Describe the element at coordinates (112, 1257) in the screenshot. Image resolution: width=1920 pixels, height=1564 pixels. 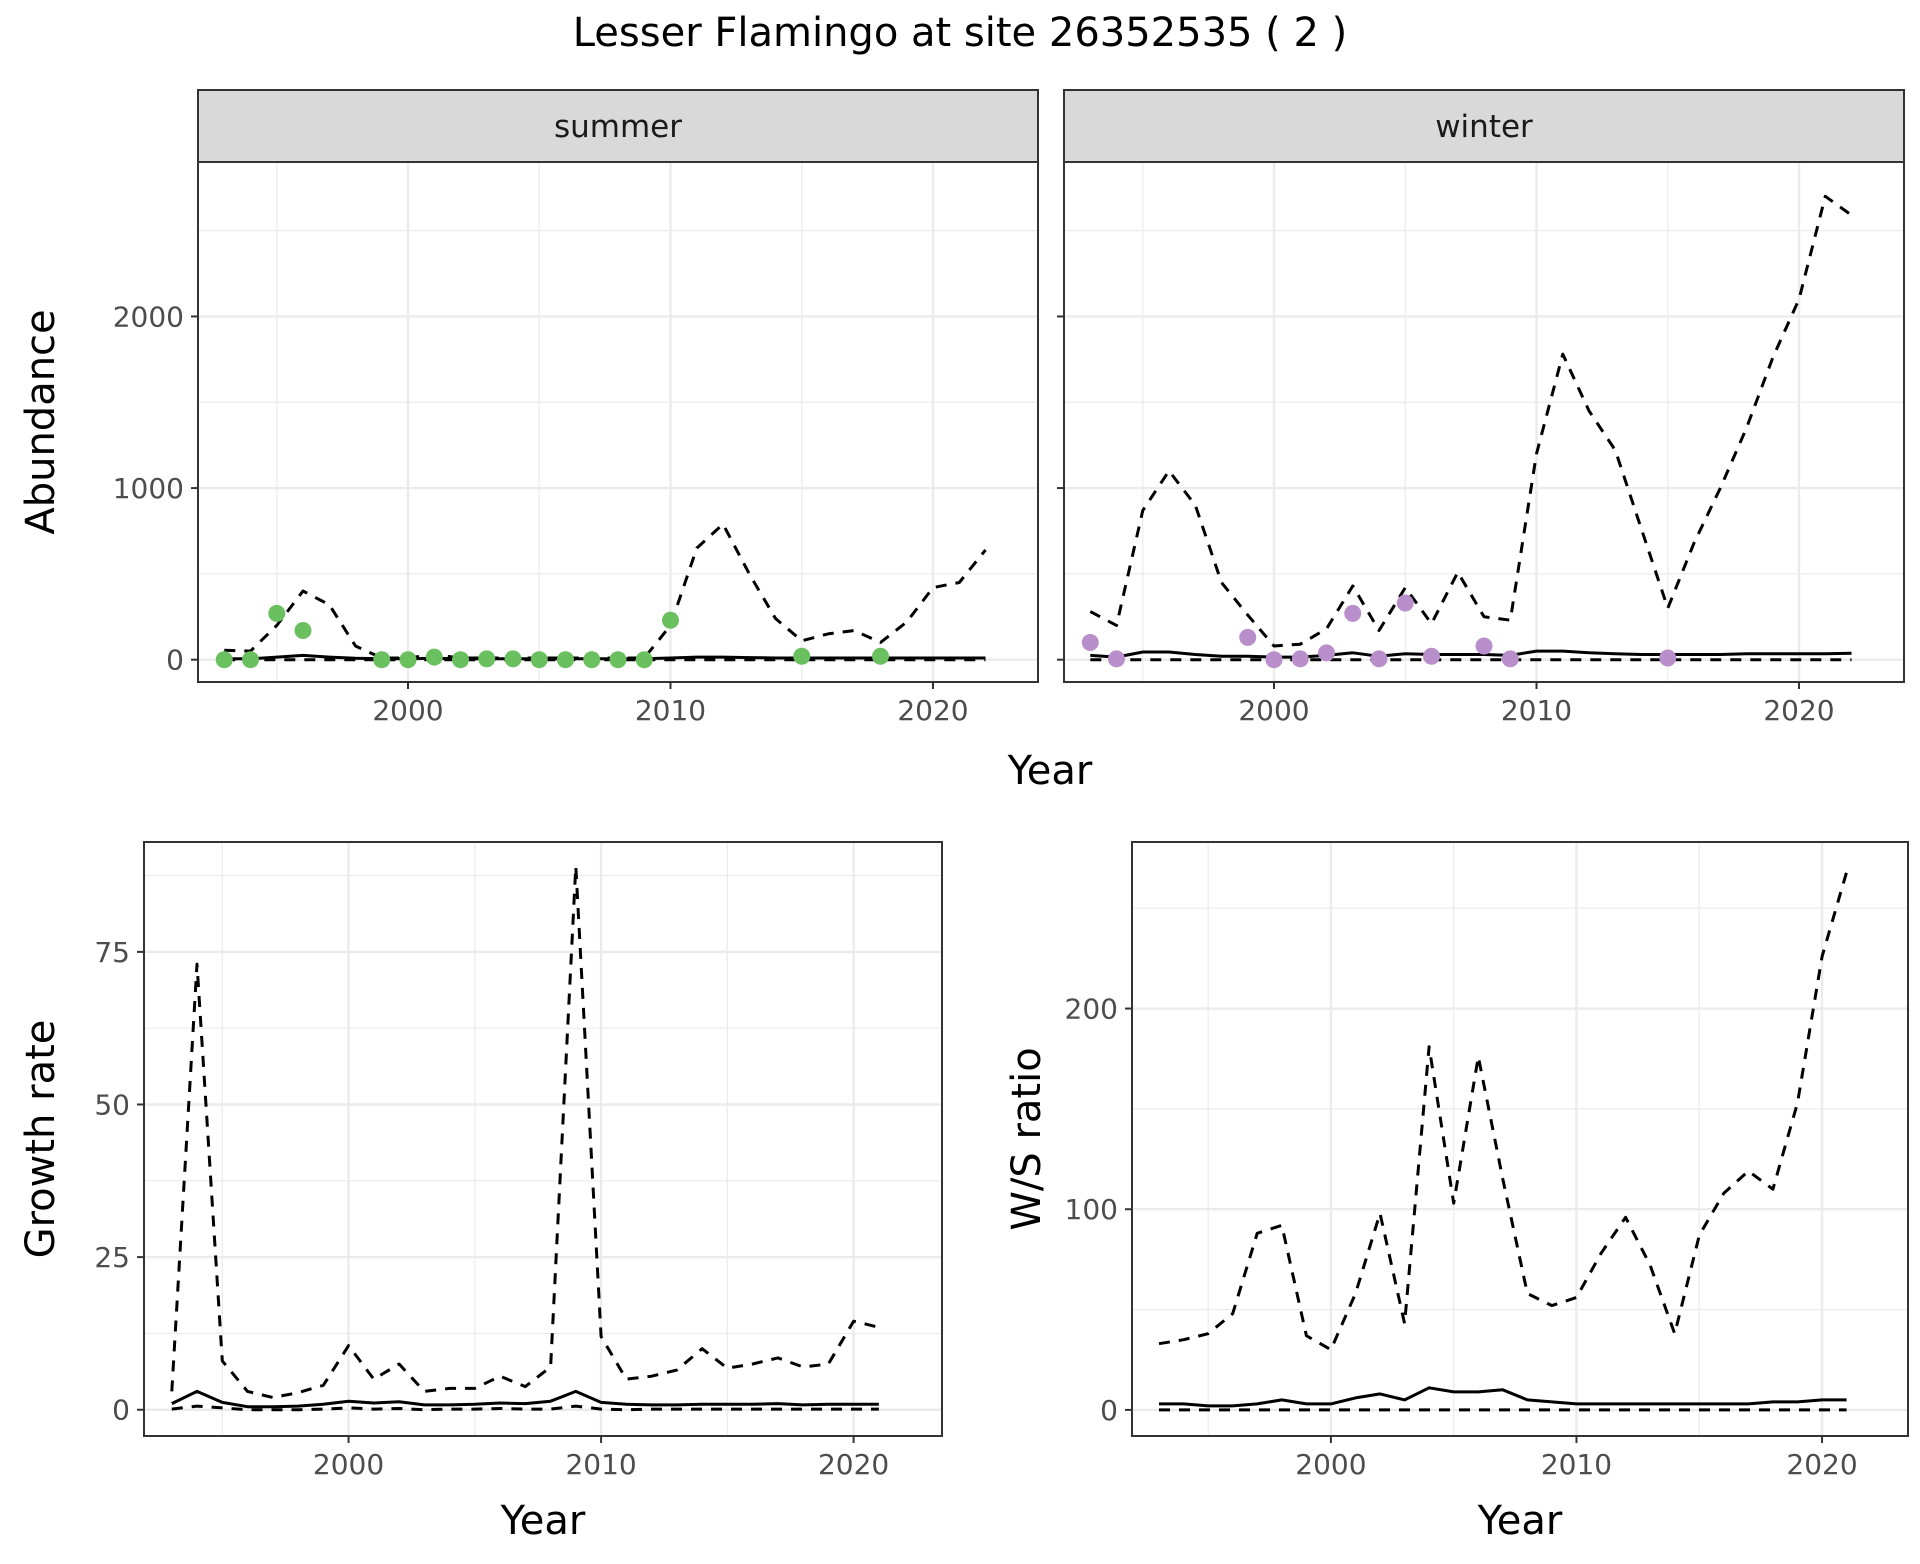
I see `growth-y-tick-label: 25` at that location.